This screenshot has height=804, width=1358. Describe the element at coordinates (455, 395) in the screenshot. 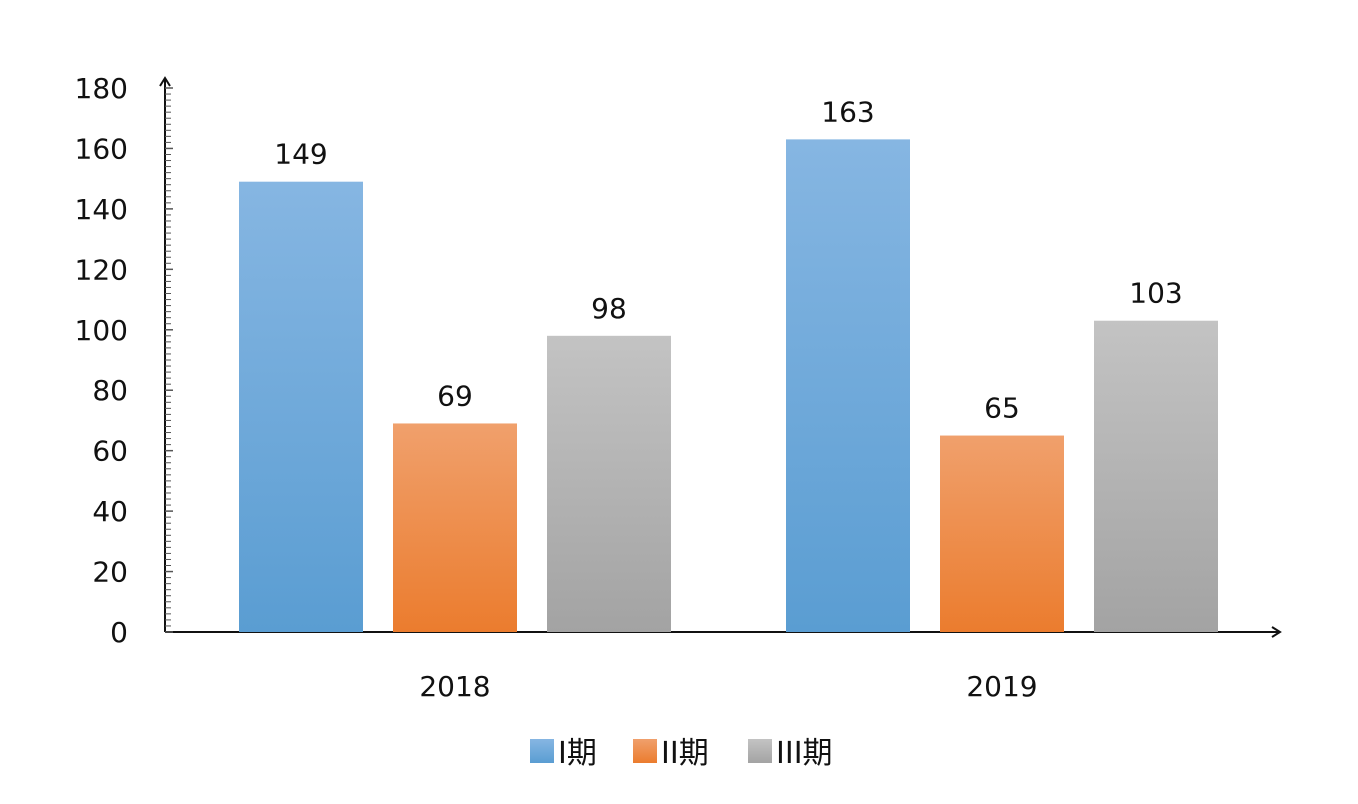

I see `data-label: 69` at that location.